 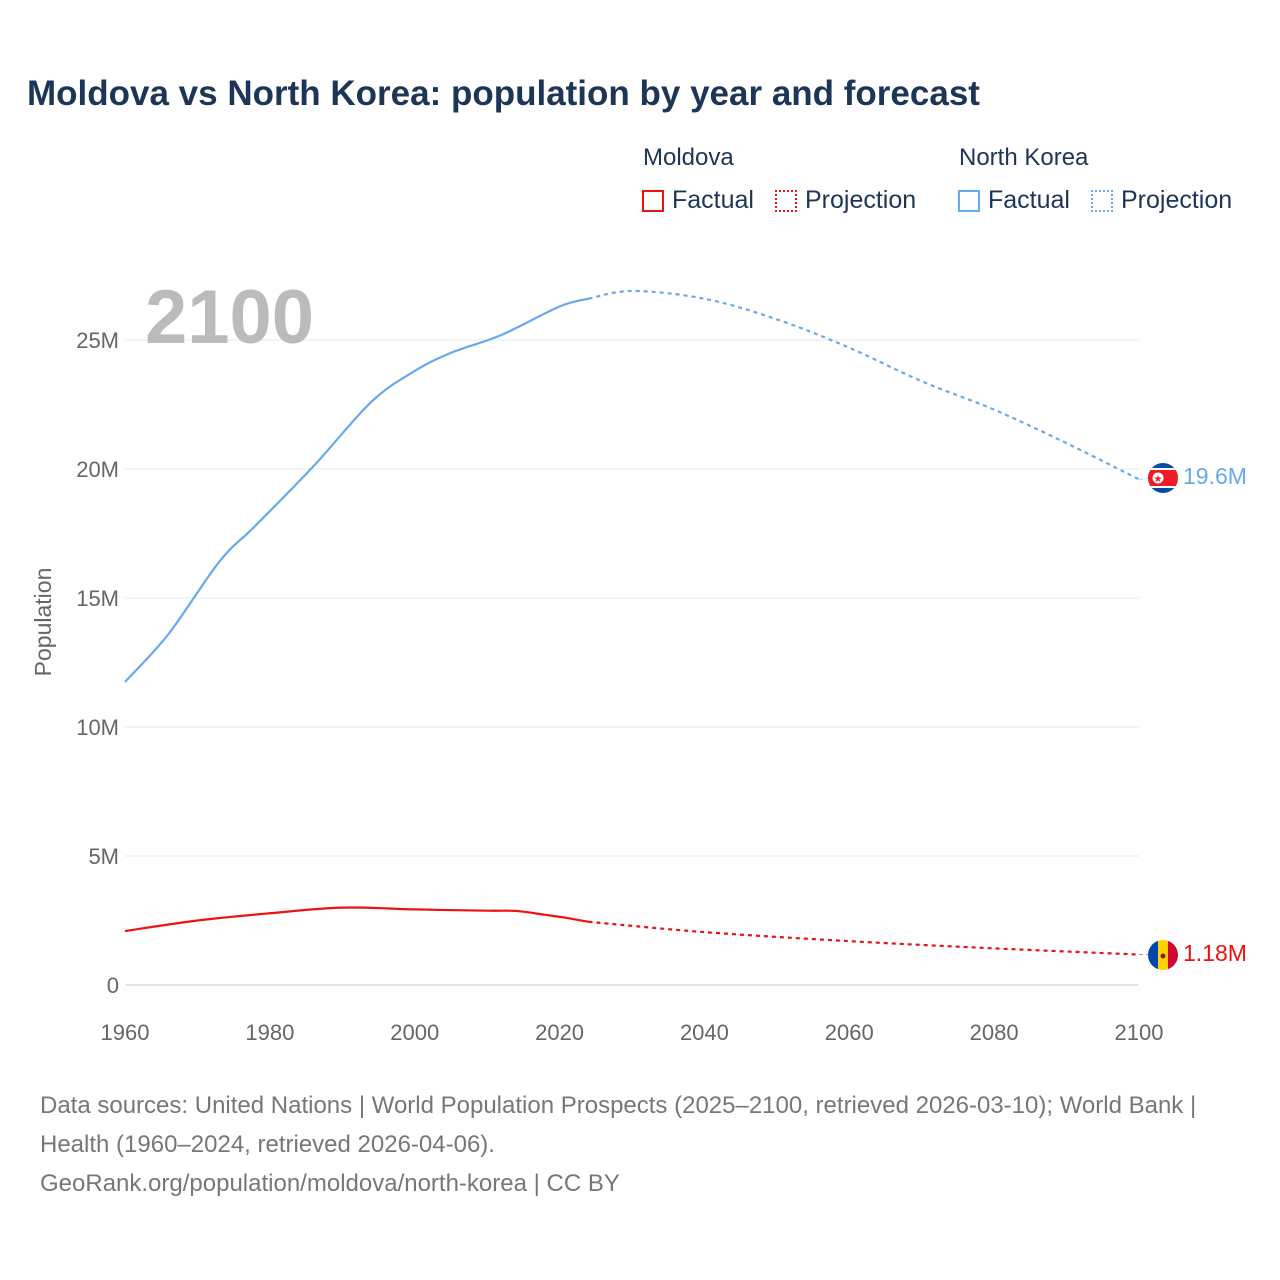 What do you see at coordinates (269, 1032) in the screenshot?
I see `x-tick-label: 1980` at bounding box center [269, 1032].